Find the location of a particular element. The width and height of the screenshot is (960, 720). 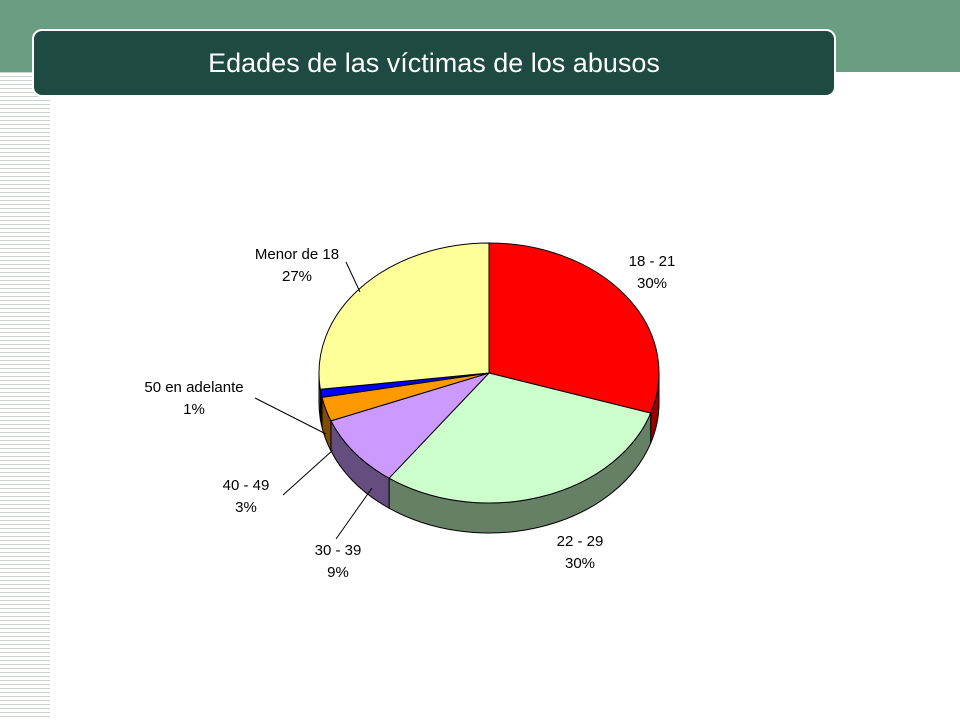

slice-label-40-49: 40 - 49 is located at coordinates (246, 485).